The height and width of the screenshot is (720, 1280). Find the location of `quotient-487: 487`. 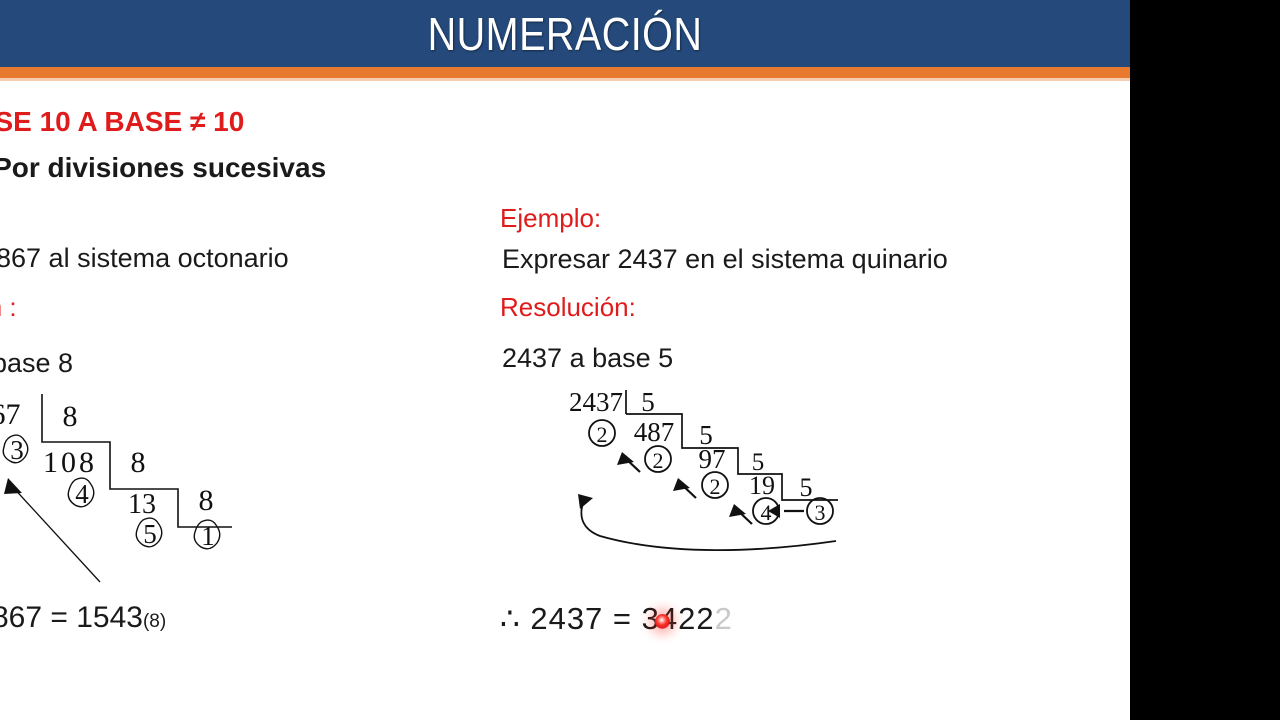

quotient-487: 487 is located at coordinates (654, 432).